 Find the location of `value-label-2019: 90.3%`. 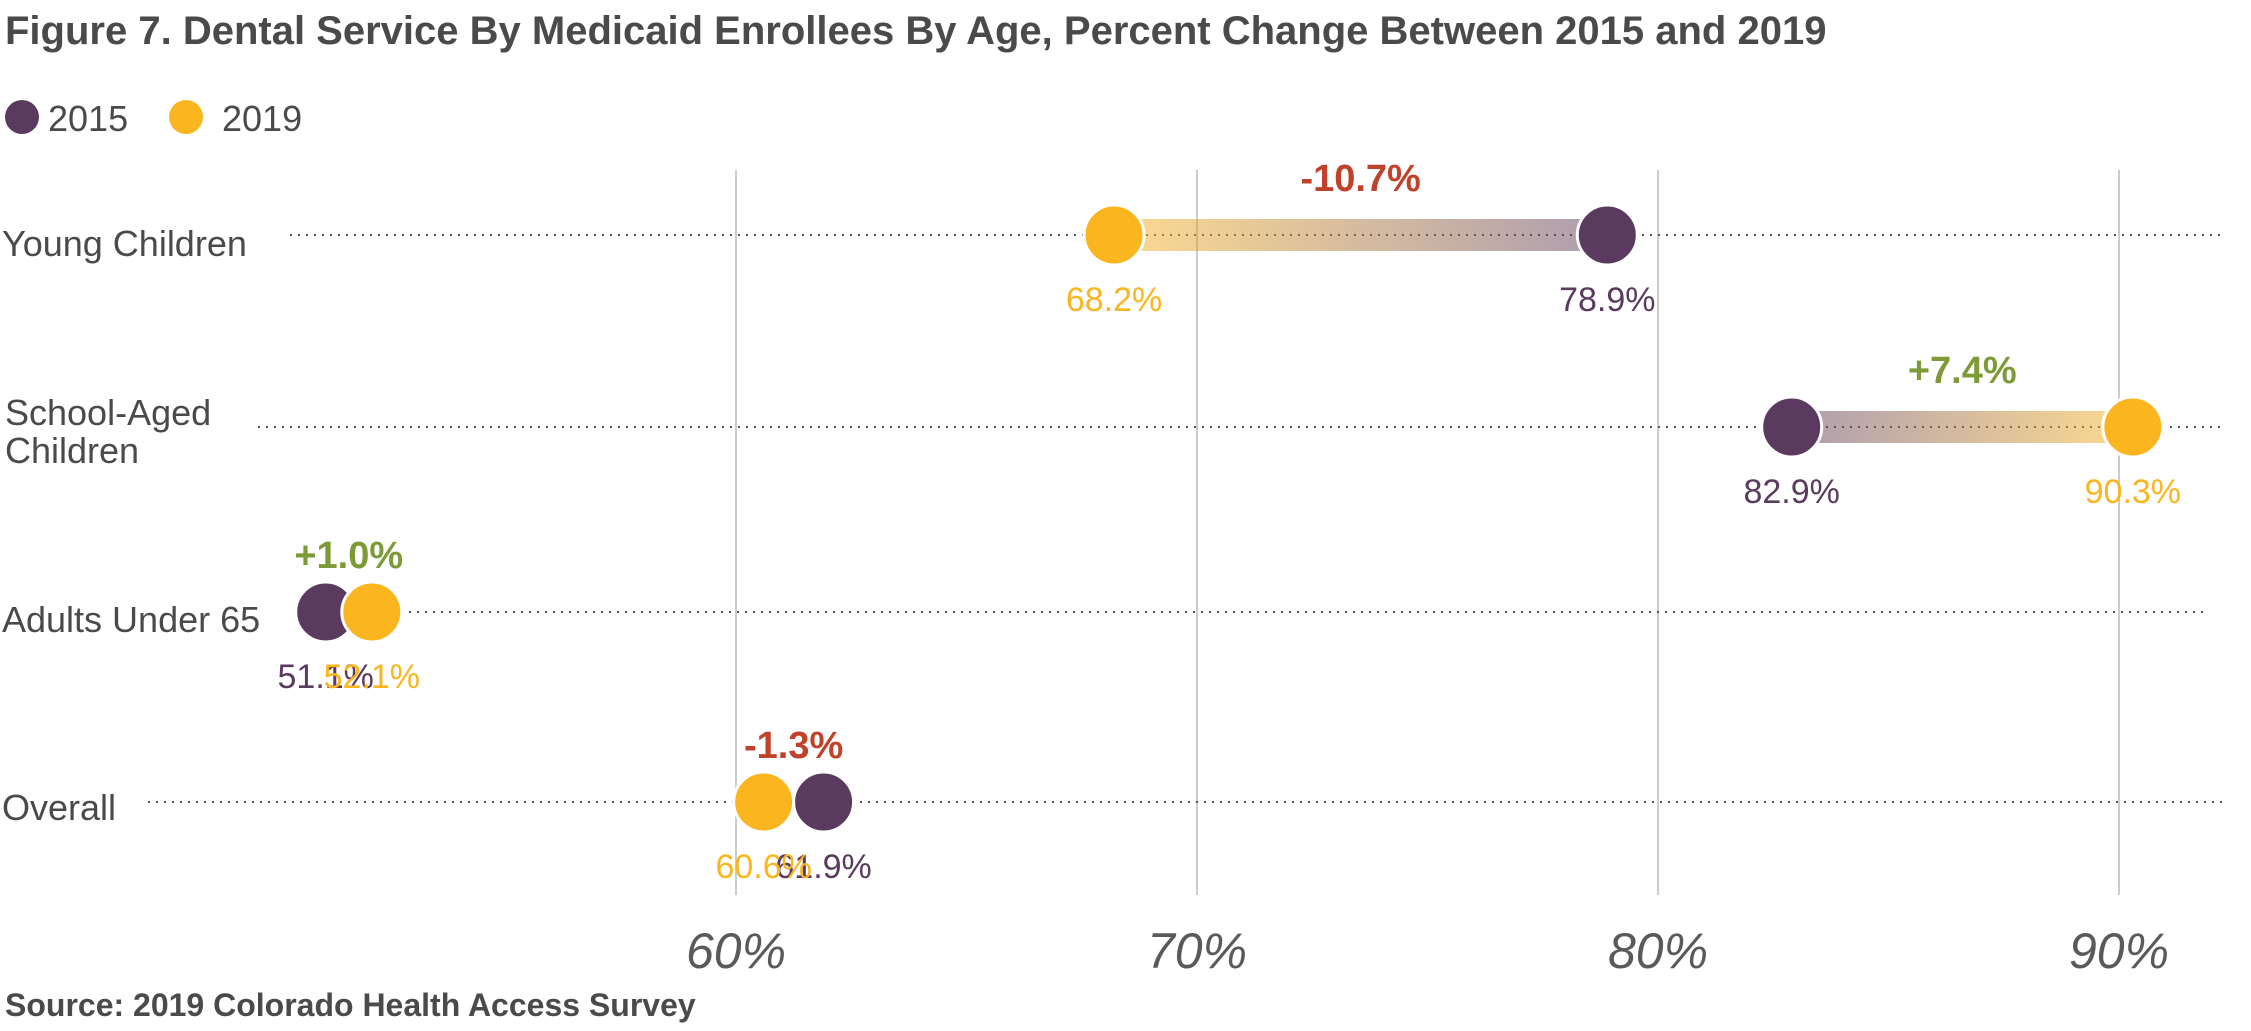

value-label-2019: 90.3% is located at coordinates (2133, 492).